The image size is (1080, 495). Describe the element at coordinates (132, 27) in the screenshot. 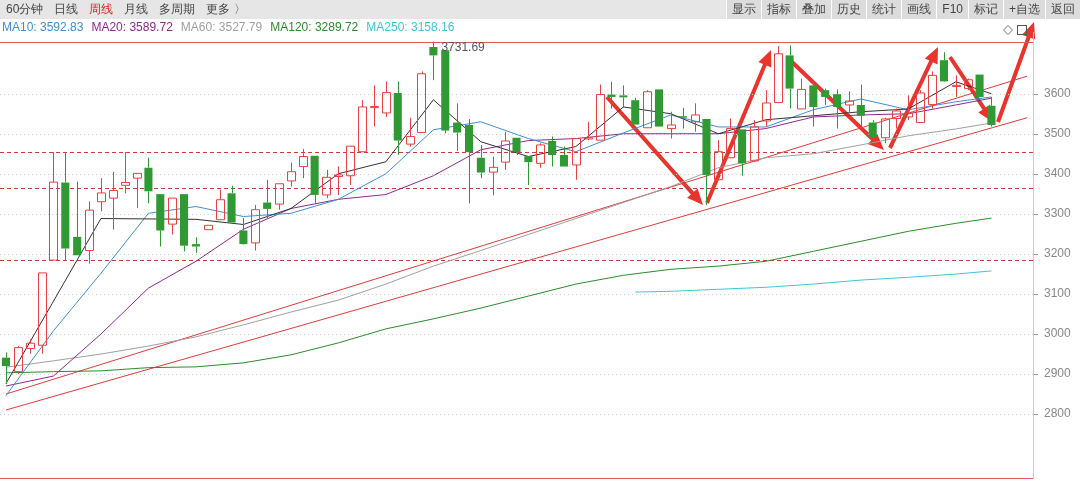

I see `text: MA20: 3589.72` at that location.